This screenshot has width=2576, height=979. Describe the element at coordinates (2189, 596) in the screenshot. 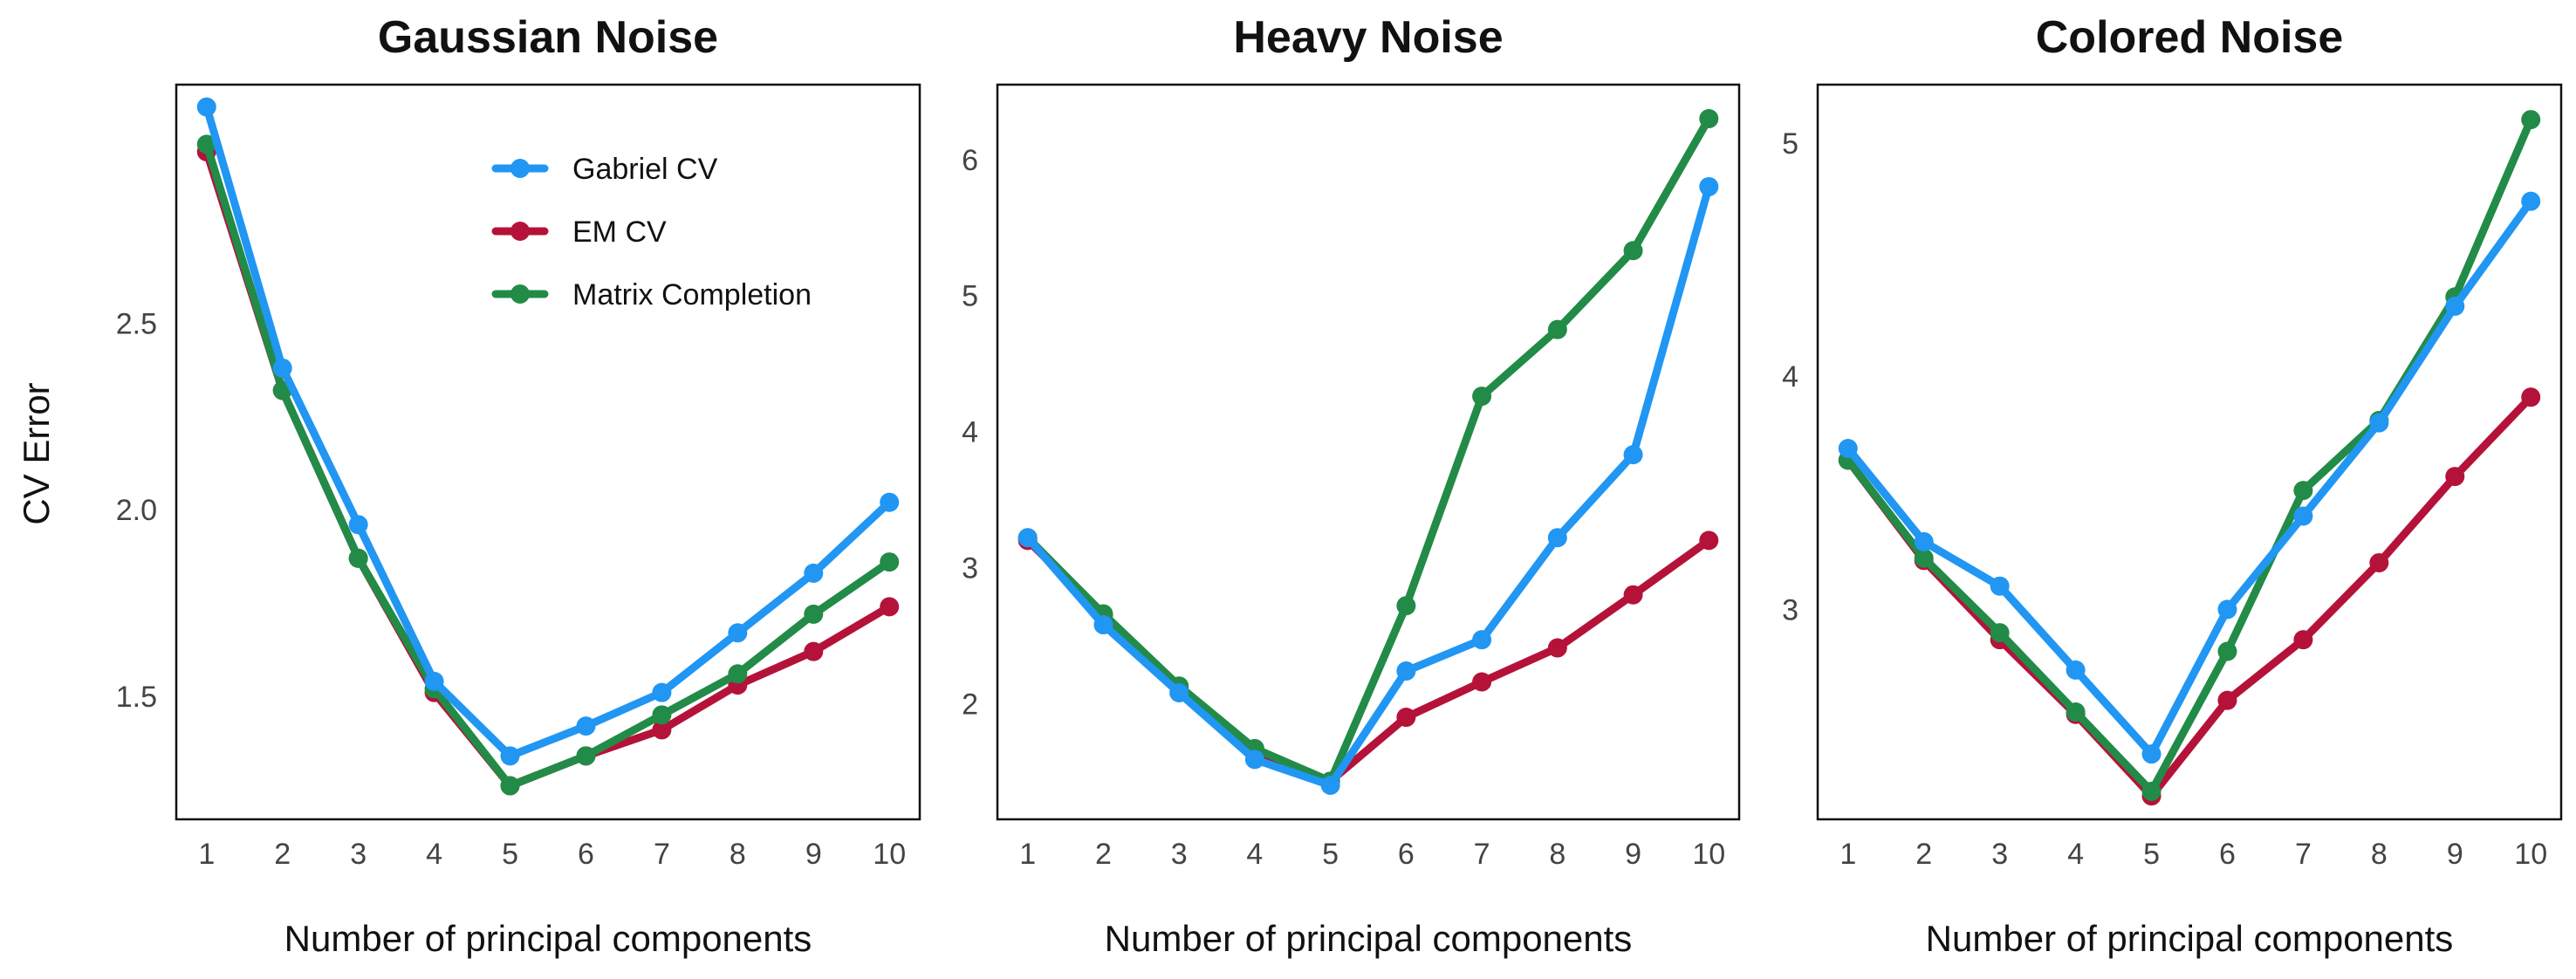

I see `series-em-cv` at that location.